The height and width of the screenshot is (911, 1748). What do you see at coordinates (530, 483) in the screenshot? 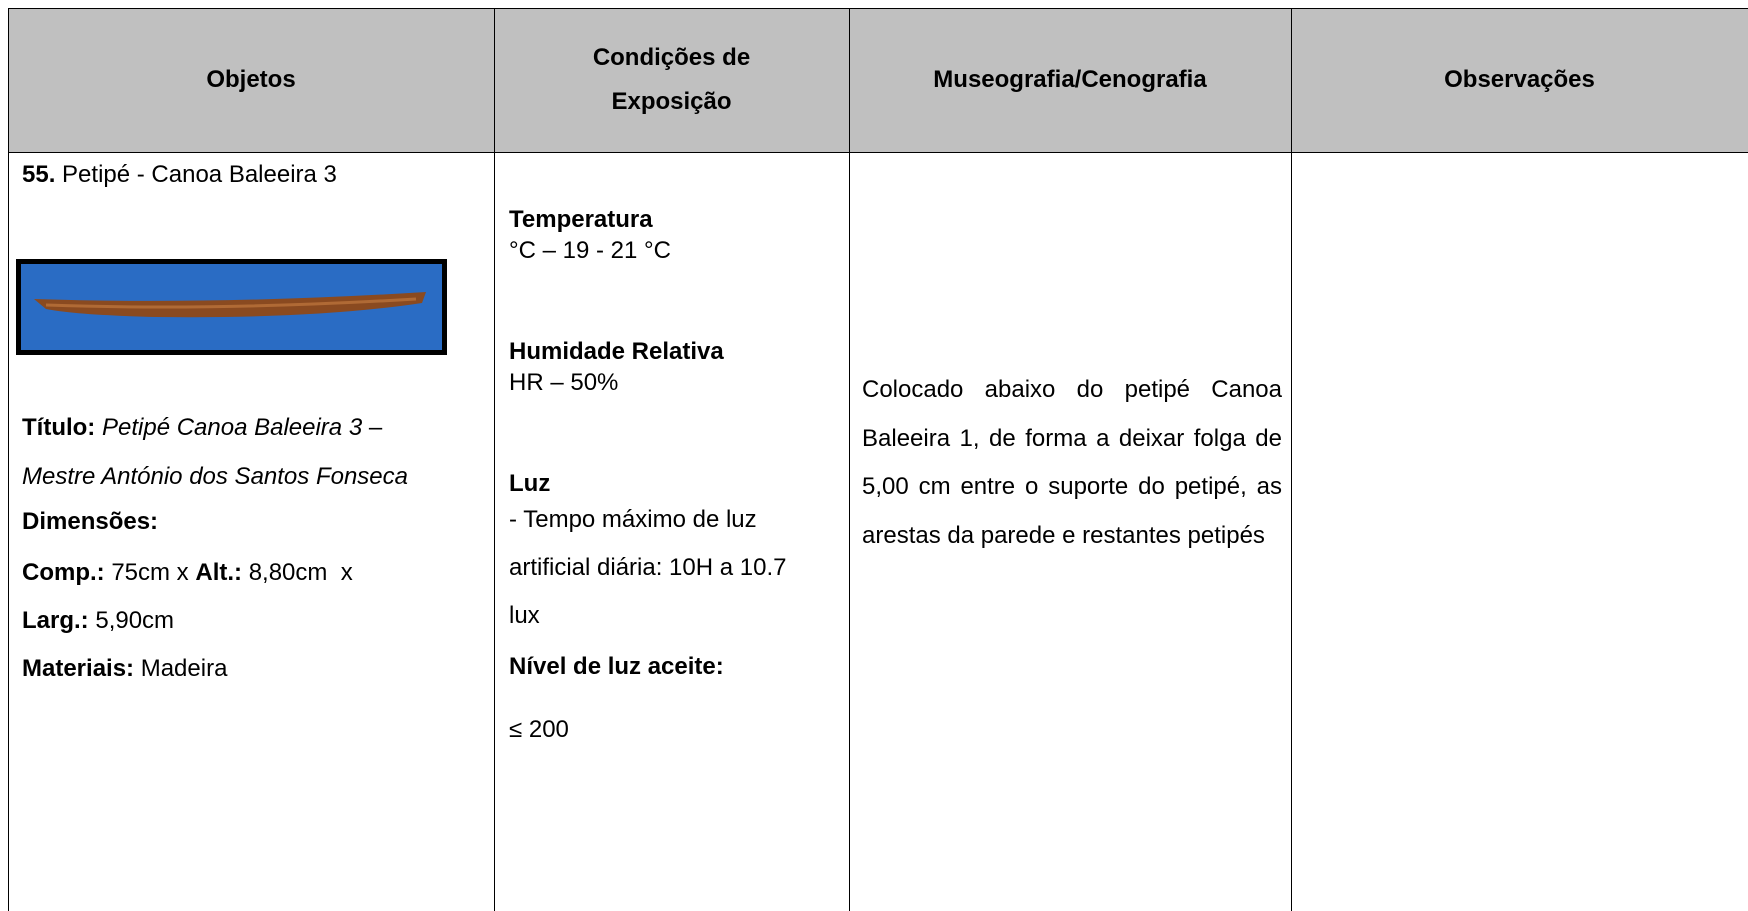
I see `light-label: Luz` at bounding box center [530, 483].